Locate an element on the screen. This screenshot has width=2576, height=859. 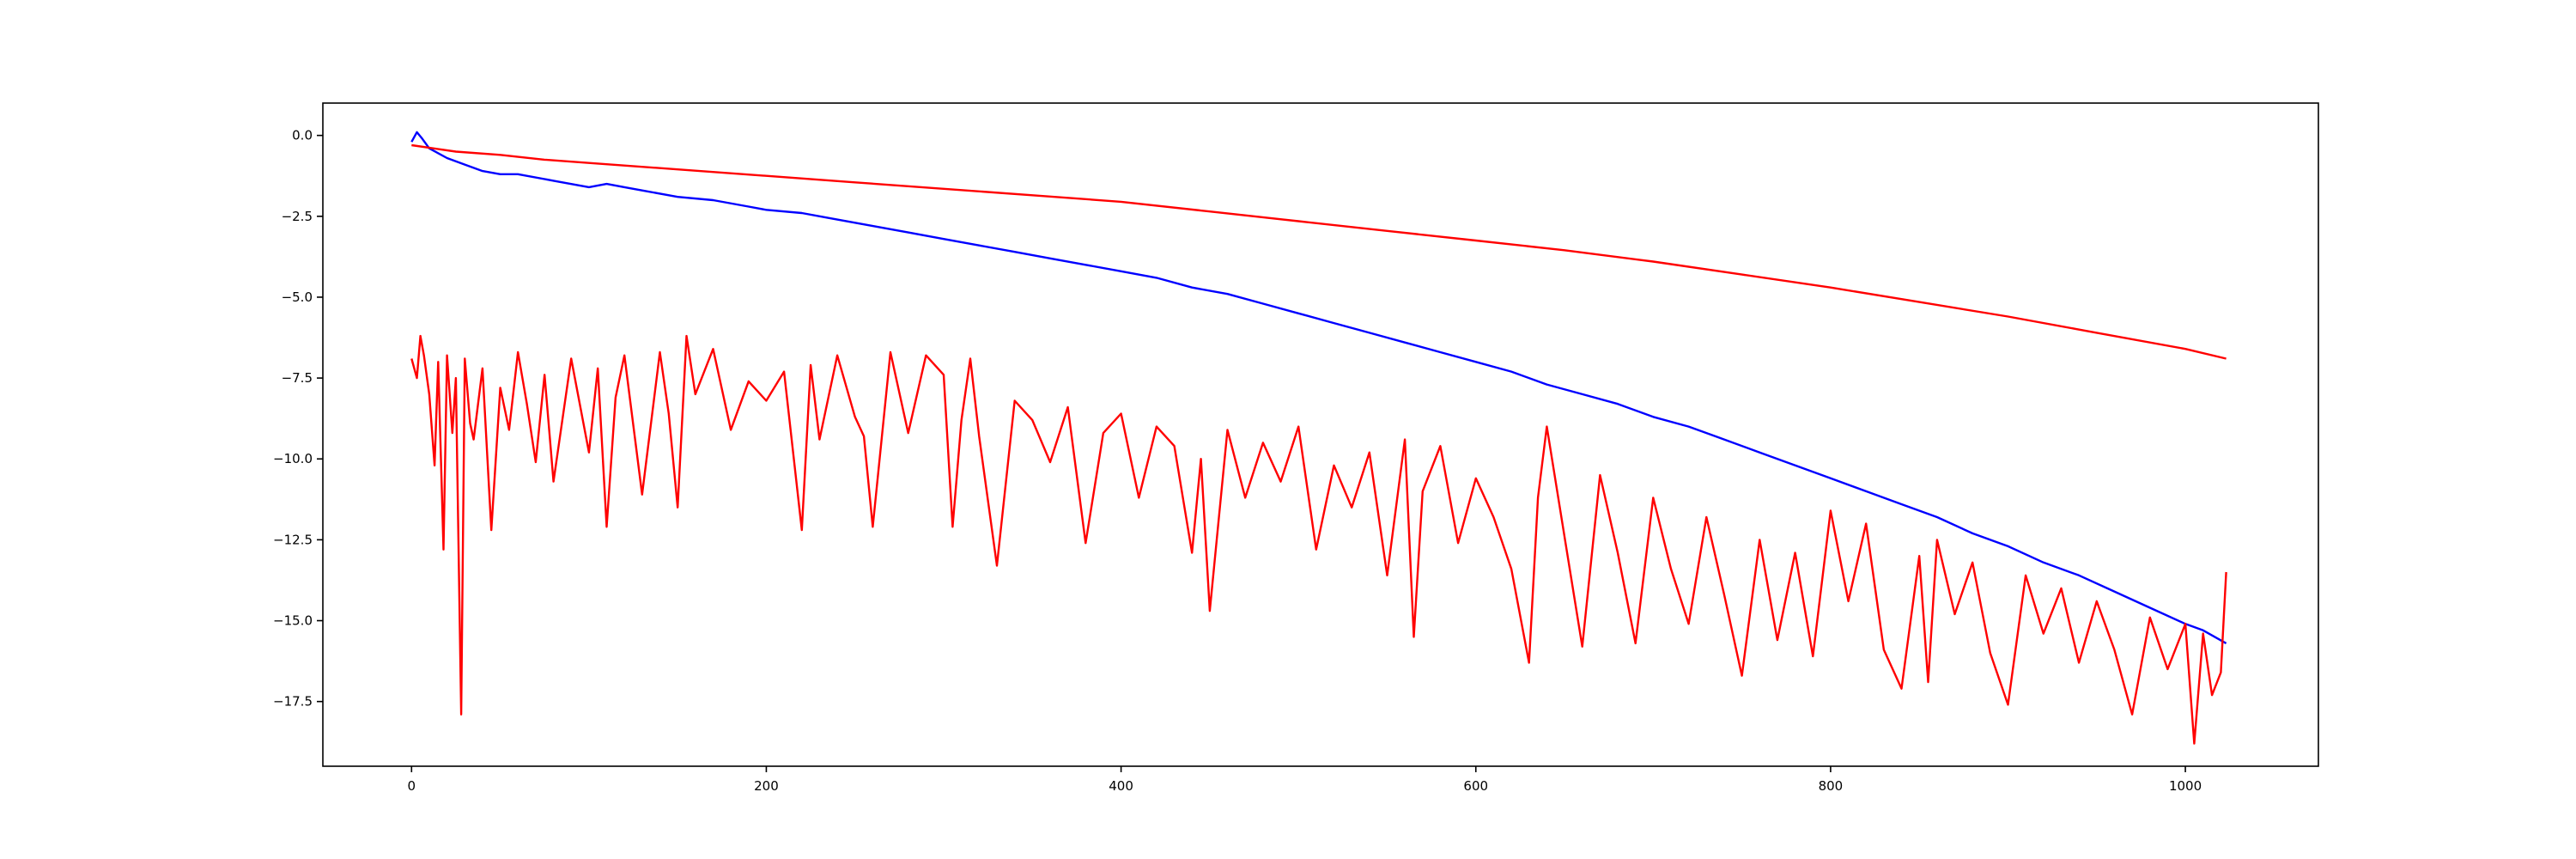
x-tick-label: 0 is located at coordinates (412, 786).